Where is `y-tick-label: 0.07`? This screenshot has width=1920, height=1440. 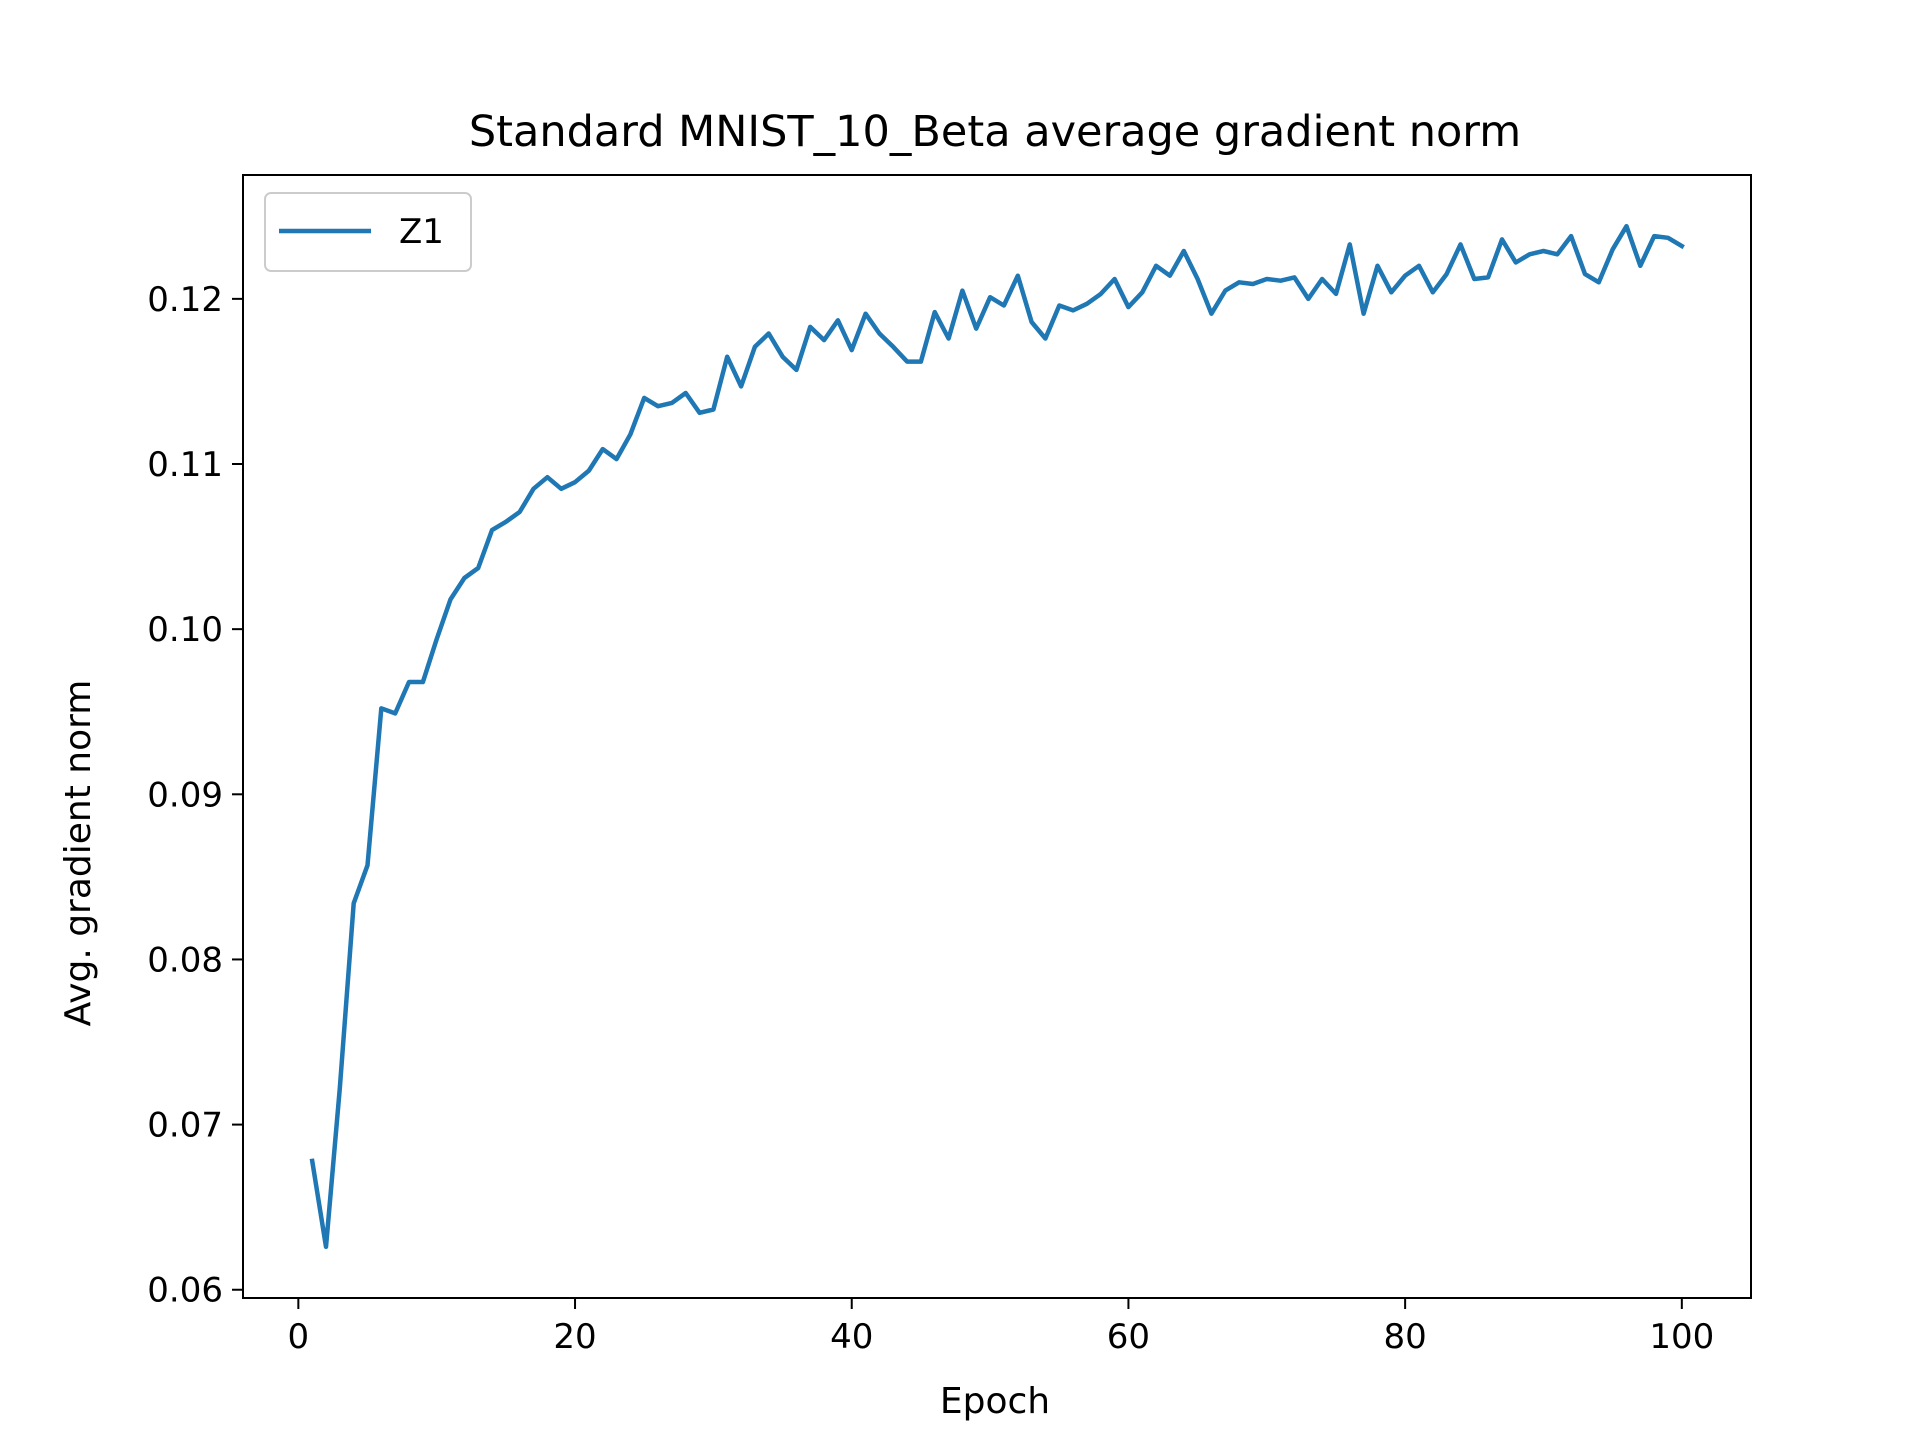
y-tick-label: 0.07 is located at coordinates (185, 1126).